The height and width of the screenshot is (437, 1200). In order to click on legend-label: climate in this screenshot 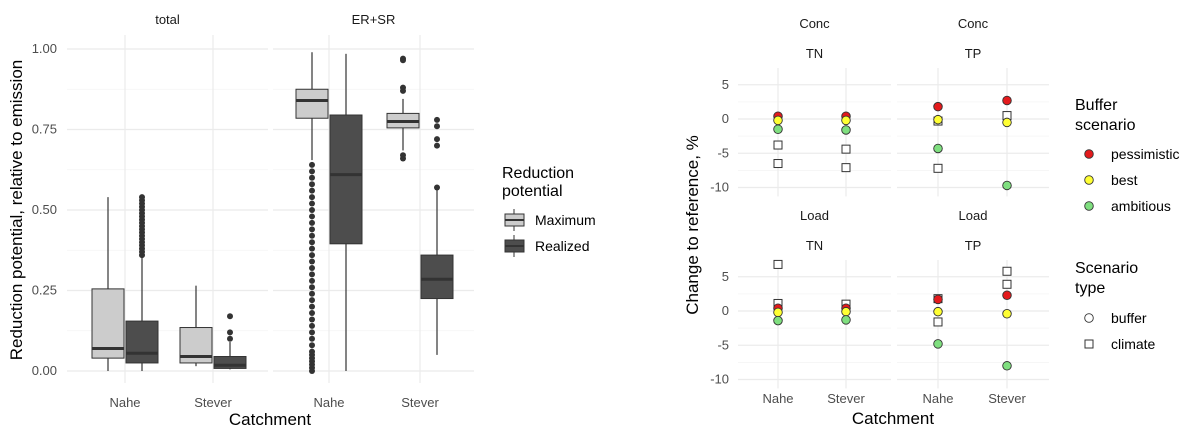, I will do `click(1133, 344)`.